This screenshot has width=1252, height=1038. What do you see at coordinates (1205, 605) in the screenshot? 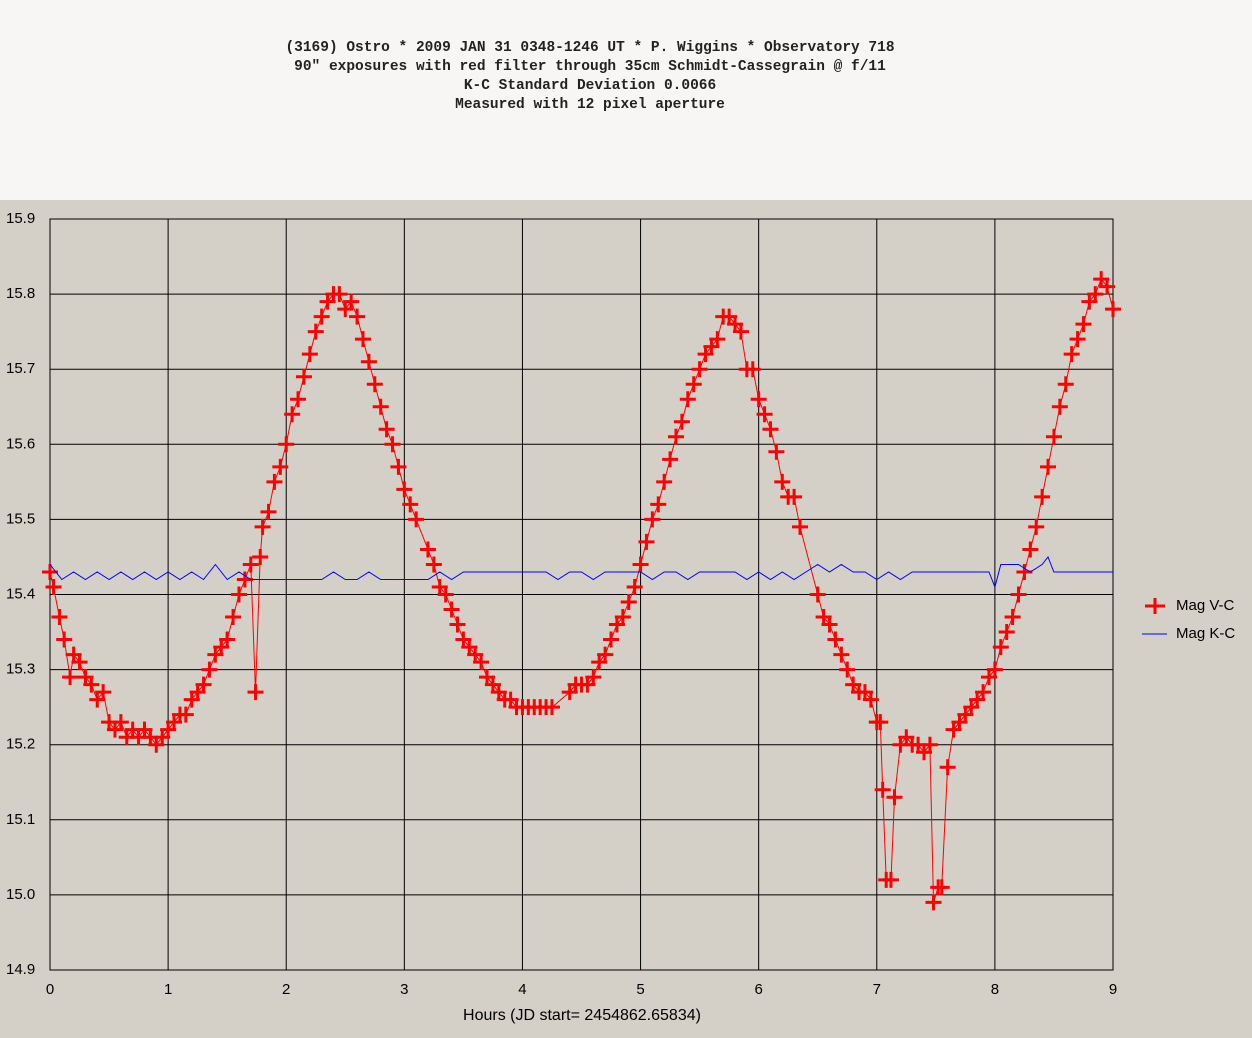
I see `legend-label: Mag V-C` at bounding box center [1205, 605].